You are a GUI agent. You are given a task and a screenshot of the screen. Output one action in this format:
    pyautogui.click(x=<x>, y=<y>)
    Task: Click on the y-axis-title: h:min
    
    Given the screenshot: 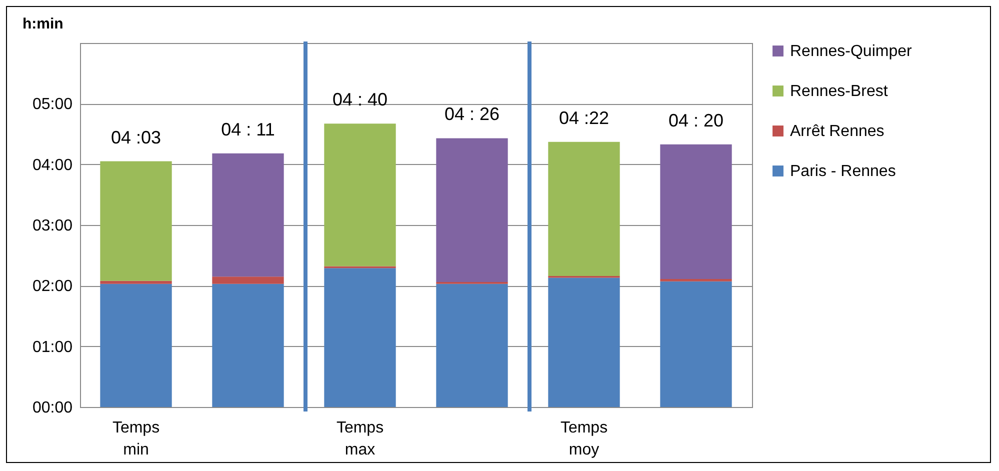 What is the action you would take?
    pyautogui.click(x=43, y=24)
    